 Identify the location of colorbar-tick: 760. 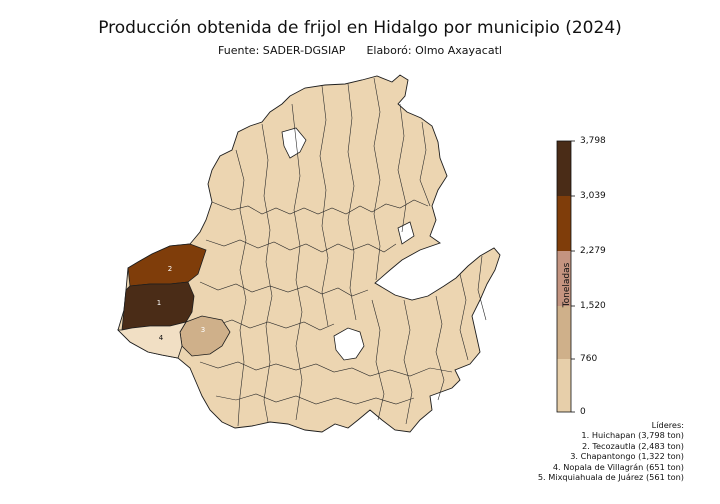
(589, 359).